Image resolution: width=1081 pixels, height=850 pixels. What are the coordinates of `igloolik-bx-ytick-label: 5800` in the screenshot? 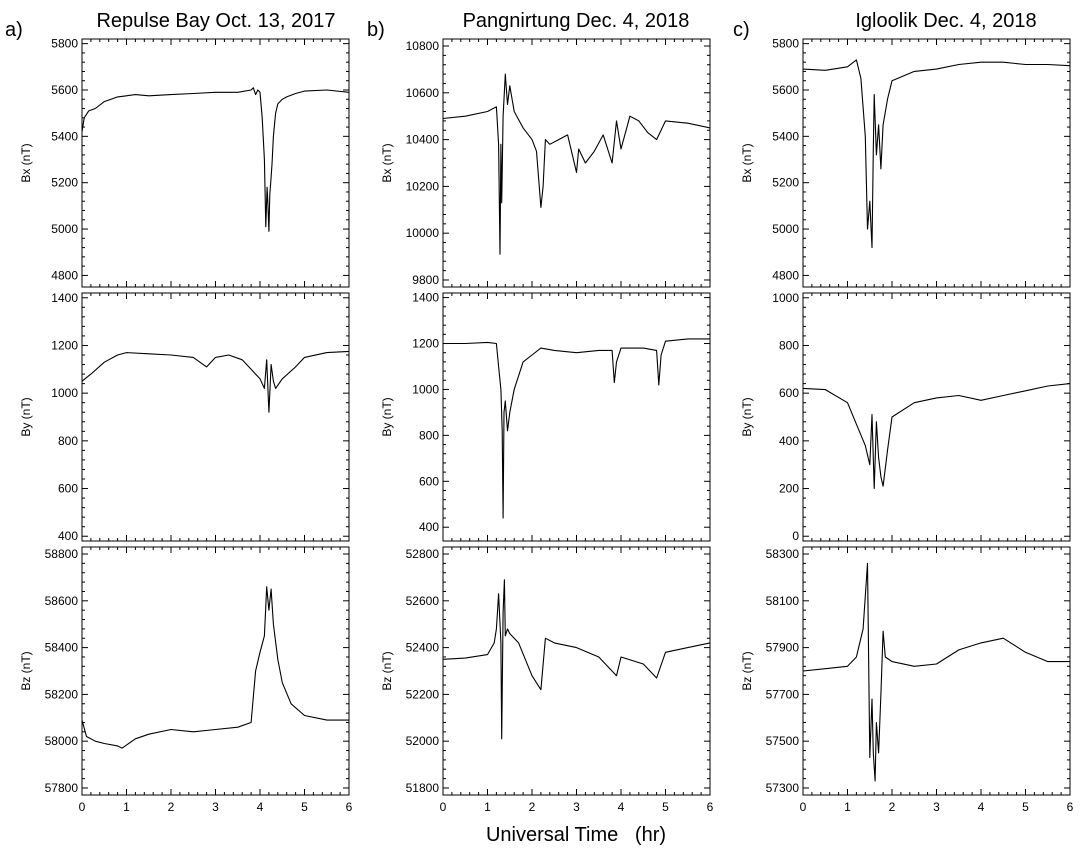 It's located at (785, 44).